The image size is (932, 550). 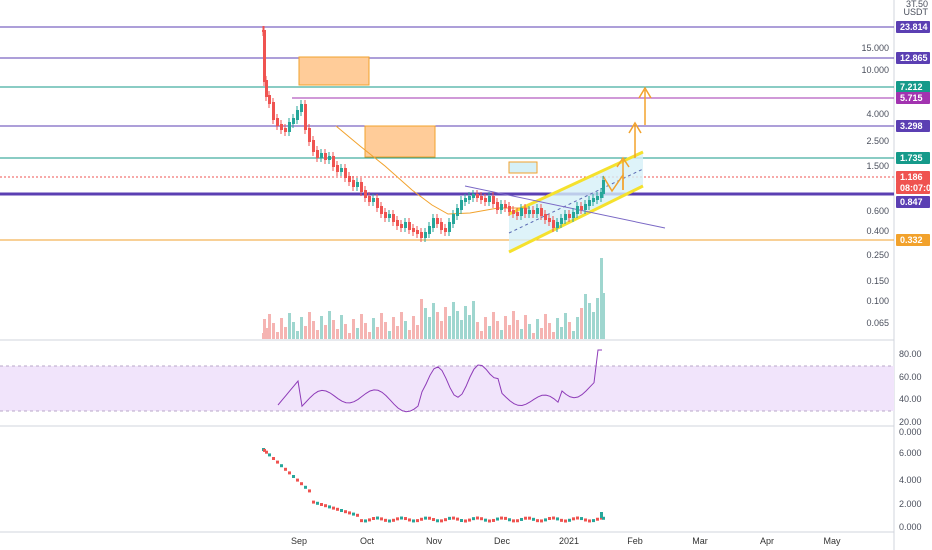 I want to click on level-tag: 1.186, so click(x=913, y=177).